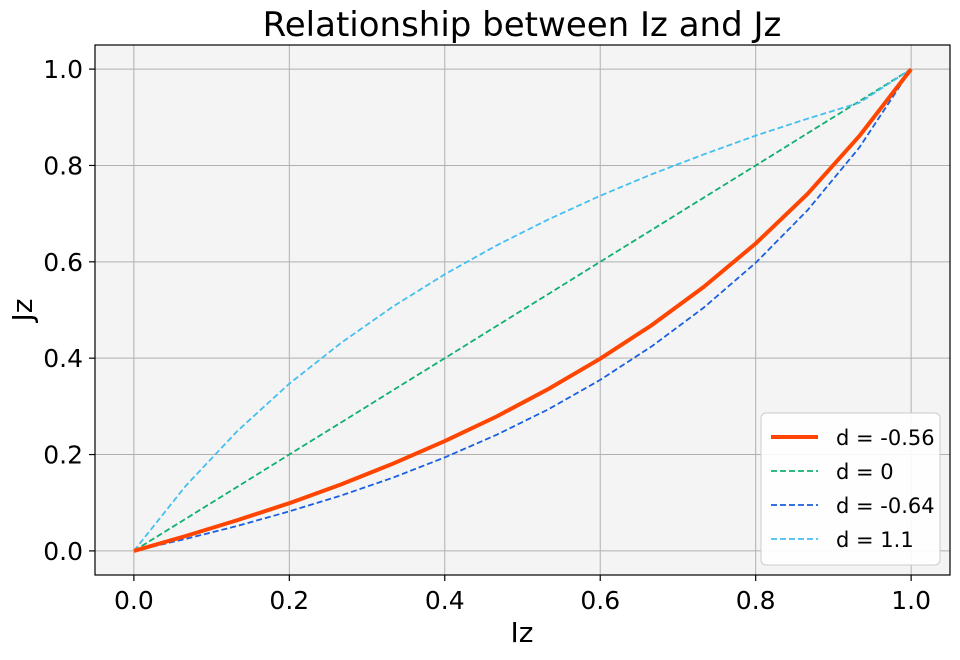 The height and width of the screenshot is (660, 960). Describe the element at coordinates (756, 600) in the screenshot. I see `x-tick-label: 0.8` at that location.